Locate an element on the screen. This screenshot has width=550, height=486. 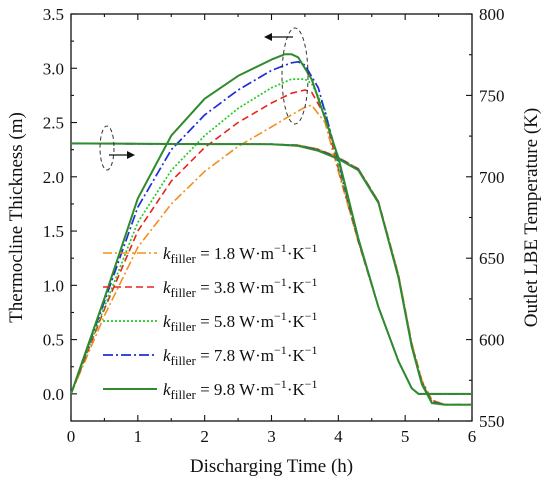
x-tick-label: 2 is located at coordinates (204, 436).